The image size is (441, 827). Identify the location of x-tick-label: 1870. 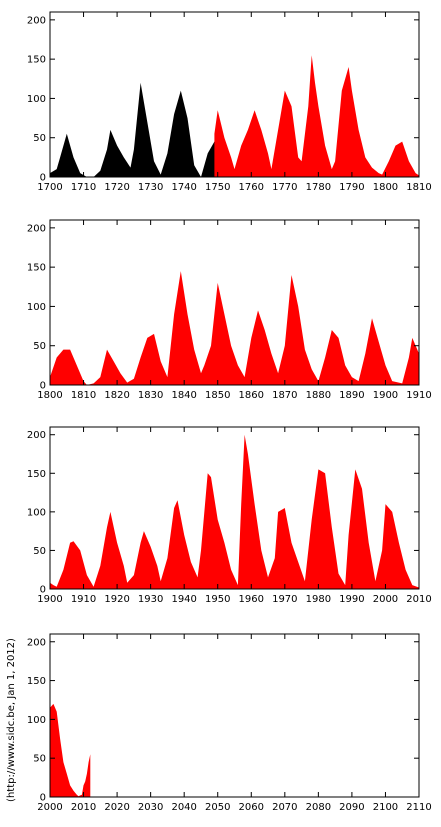
(284, 395).